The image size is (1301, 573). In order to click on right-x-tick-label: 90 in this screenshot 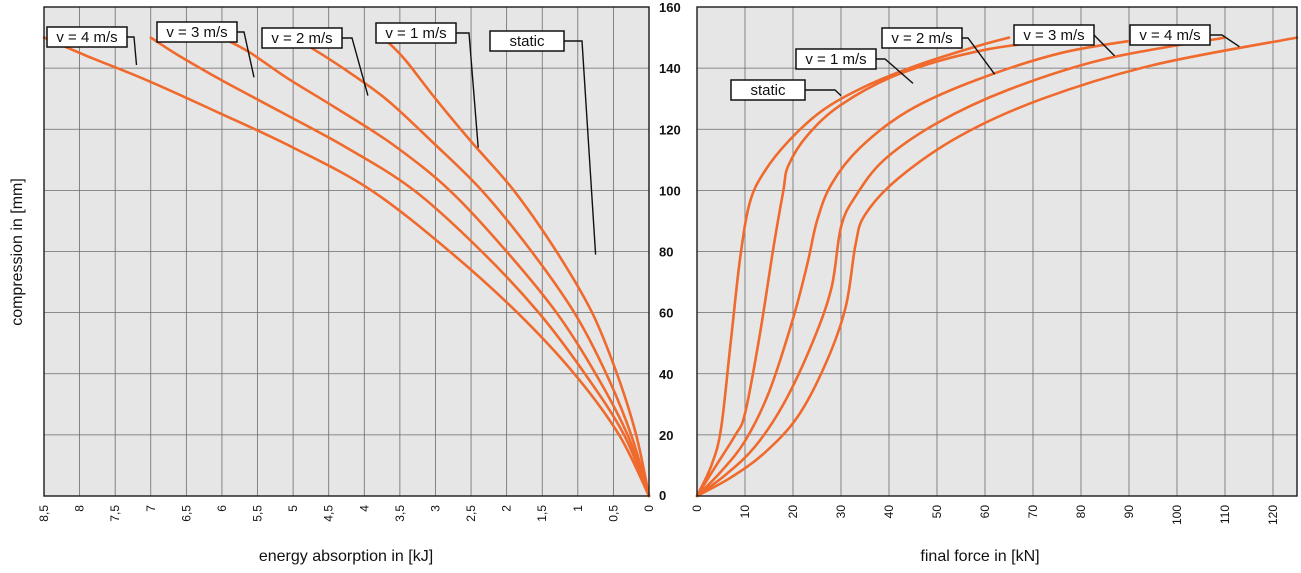, I will do `click(1129, 512)`.